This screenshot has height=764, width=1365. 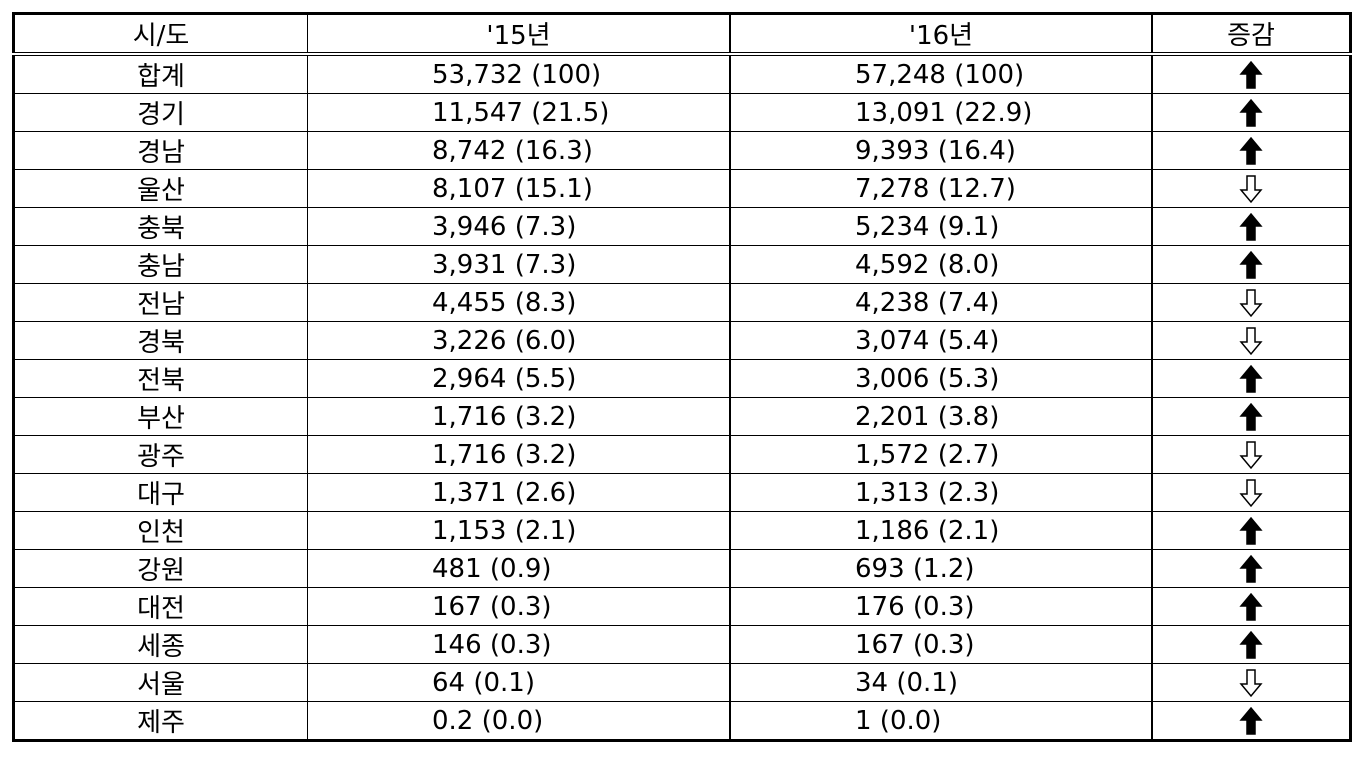 I want to click on table-row: 대구 1,371 (2.6) 1,313 (2.3), so click(x=682, y=492).